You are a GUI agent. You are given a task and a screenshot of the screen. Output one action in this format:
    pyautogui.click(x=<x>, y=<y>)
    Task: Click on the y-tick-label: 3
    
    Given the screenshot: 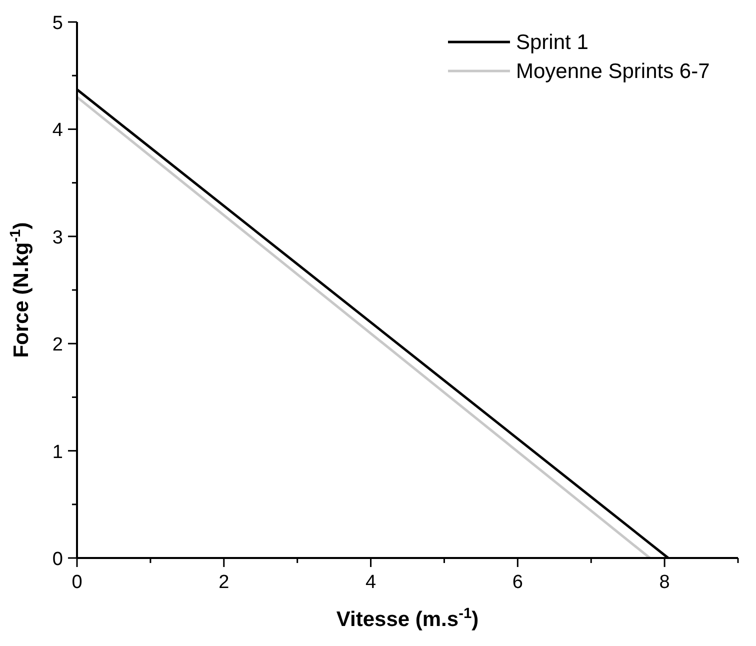 What is the action you would take?
    pyautogui.click(x=57, y=237)
    